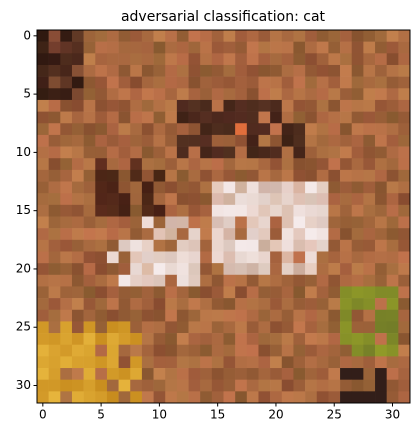 The image size is (418, 436). What do you see at coordinates (101, 415) in the screenshot?
I see `x-tick-label: 5` at bounding box center [101, 415].